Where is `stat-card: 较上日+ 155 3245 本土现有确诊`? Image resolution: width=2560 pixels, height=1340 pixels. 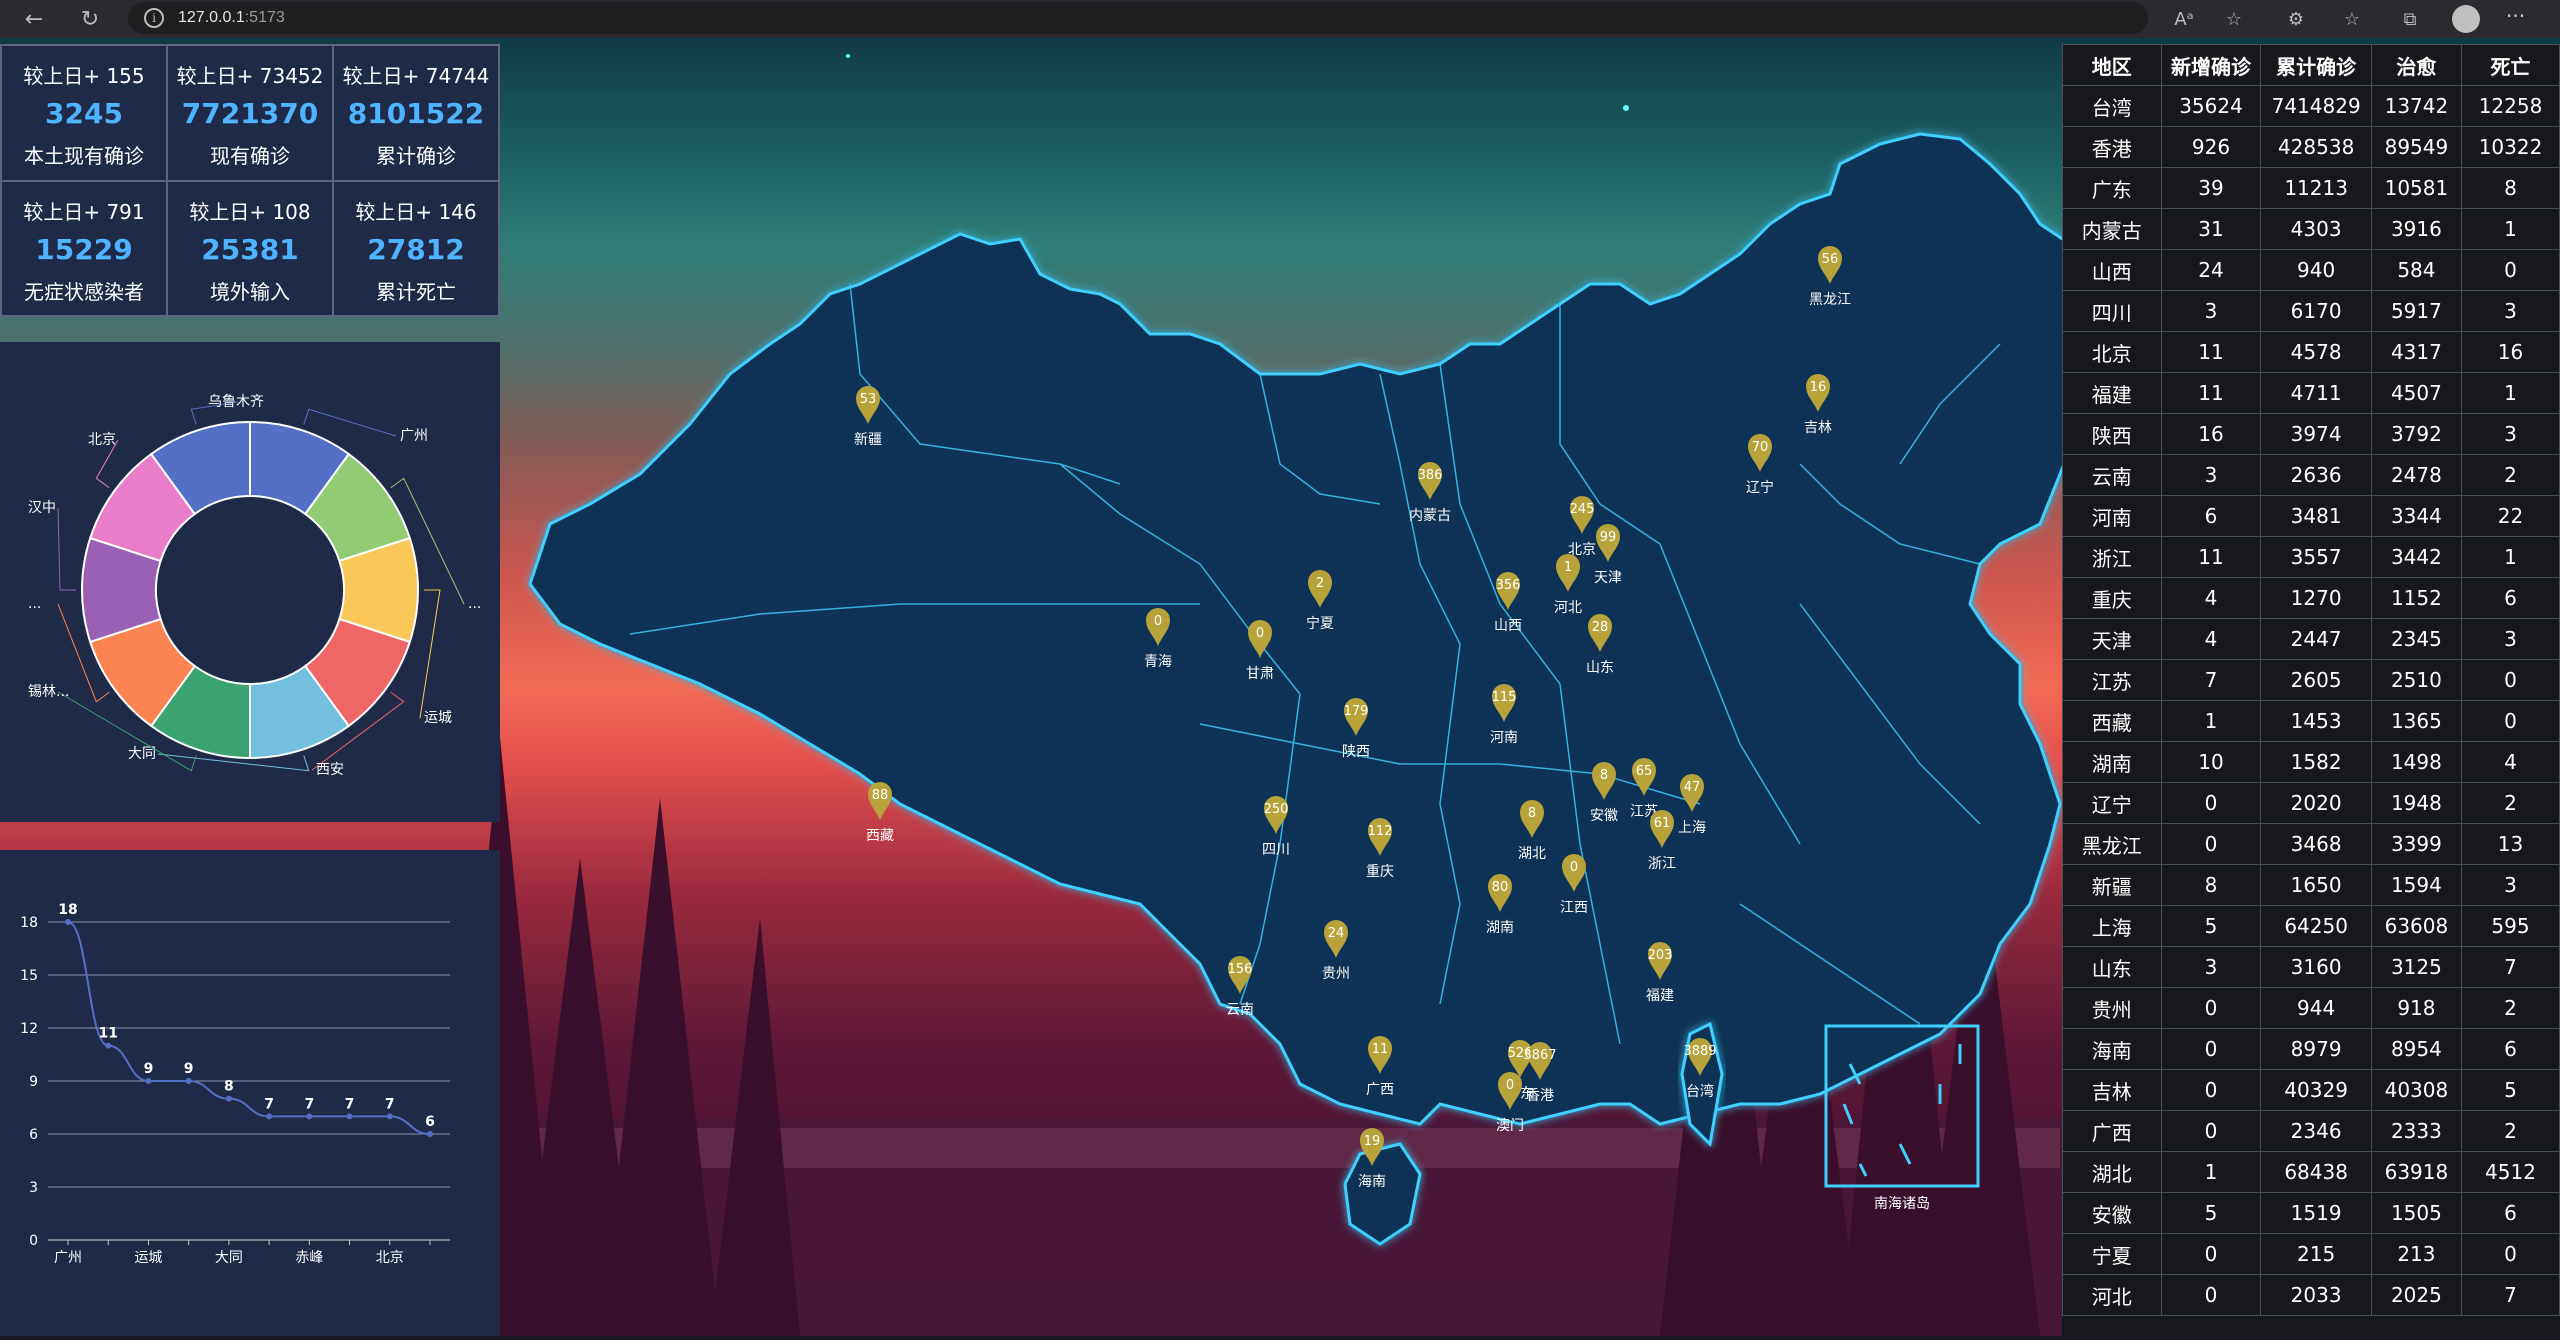 stat-card: 较上日+ 155 3245 本土现有确诊 is located at coordinates (84, 113).